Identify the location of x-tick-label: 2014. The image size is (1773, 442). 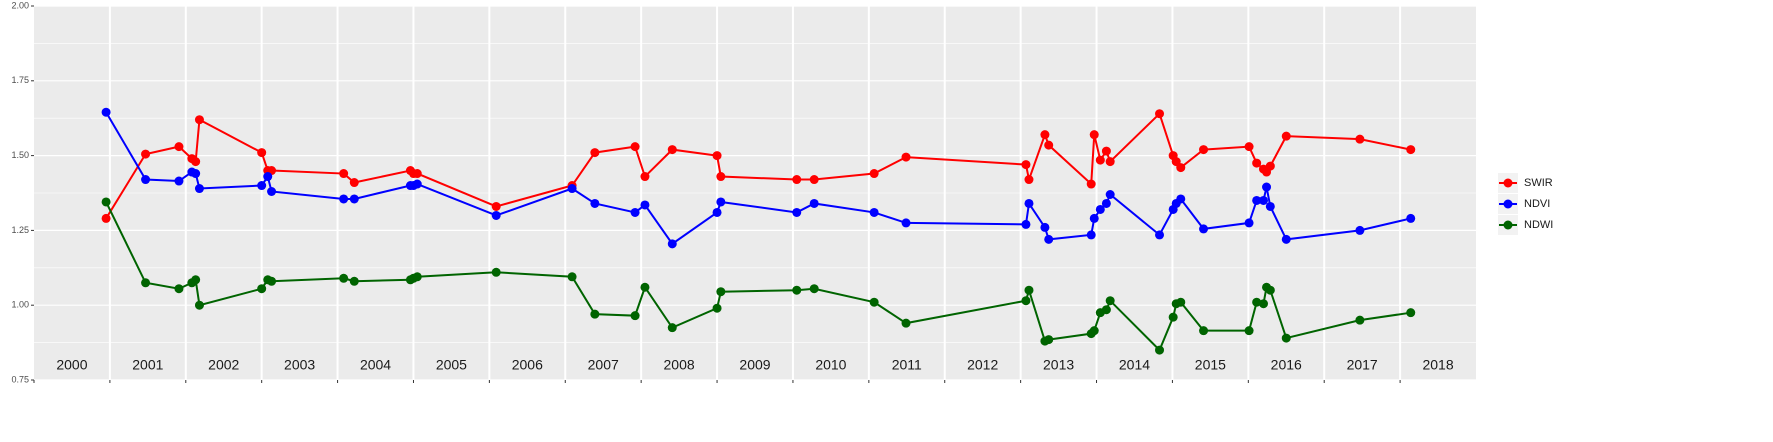
(1134, 365).